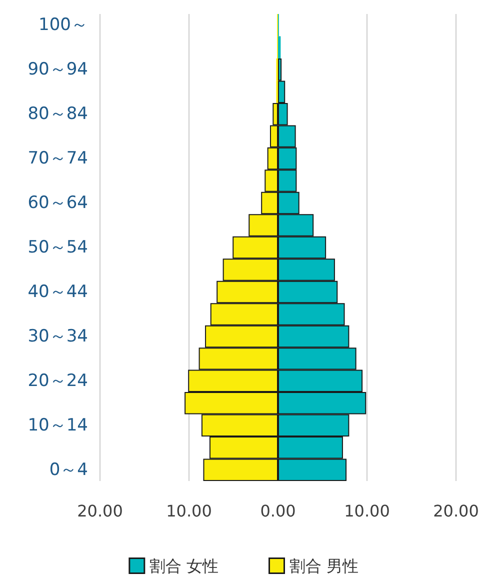 The width and height of the screenshot is (487, 581). Describe the element at coordinates (58, 380) in the screenshot. I see `y-tick-label: 20～24` at that location.